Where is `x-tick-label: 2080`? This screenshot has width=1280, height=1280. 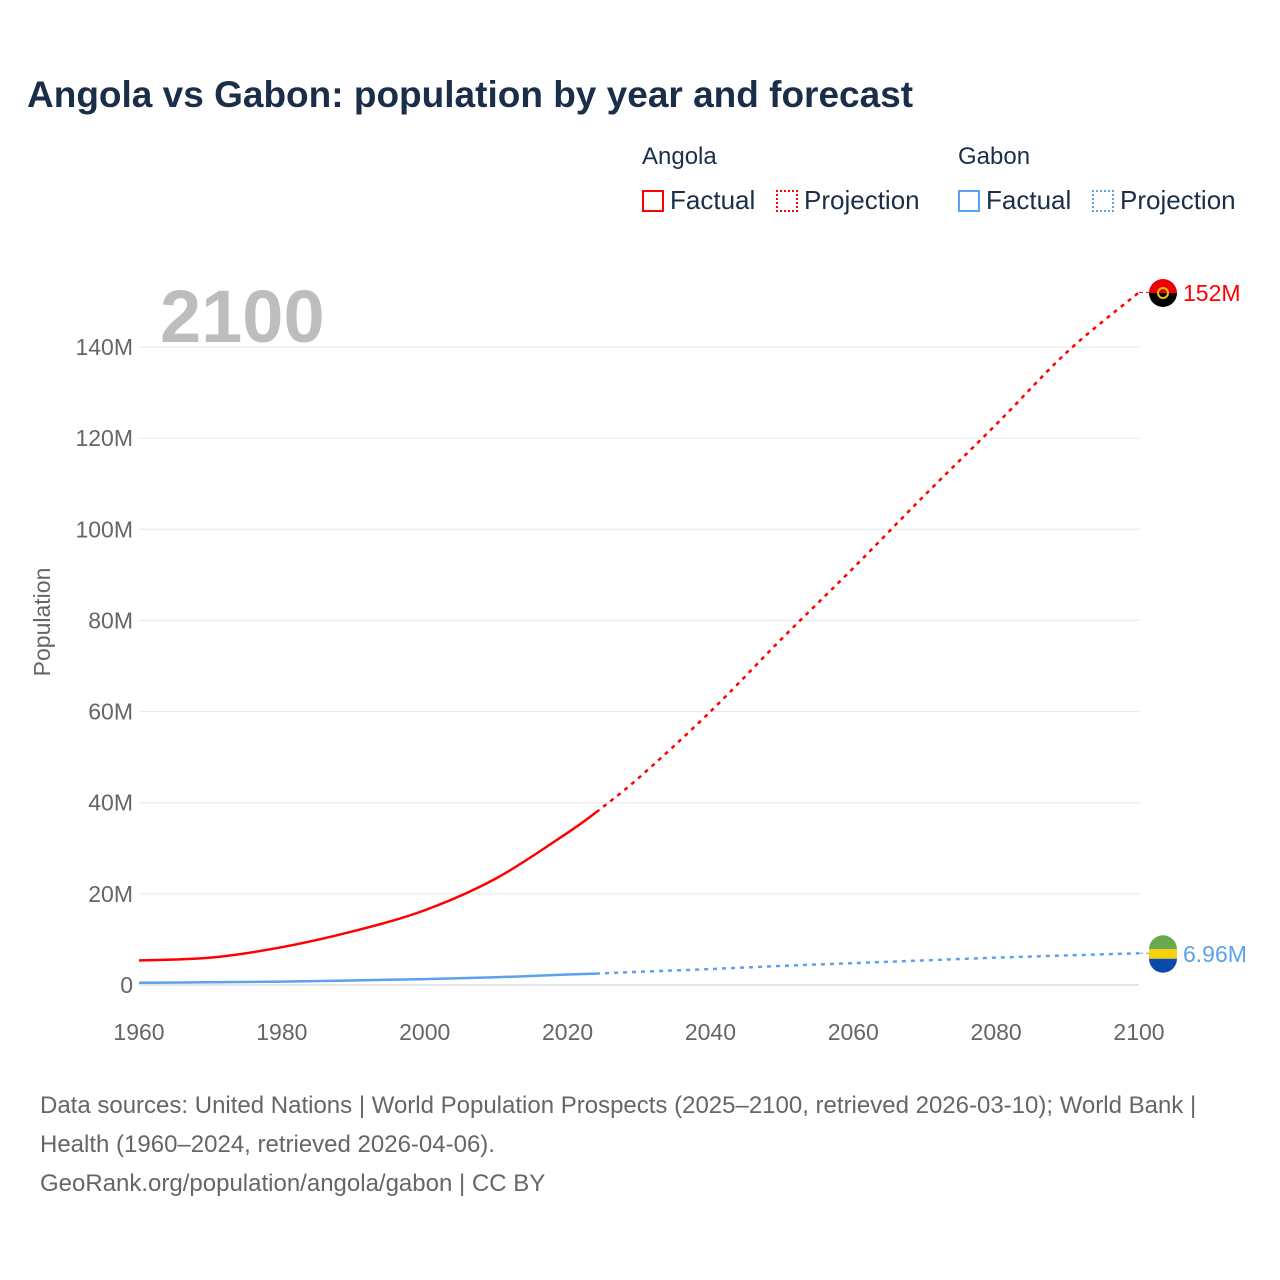 x-tick-label: 2080 is located at coordinates (996, 1032).